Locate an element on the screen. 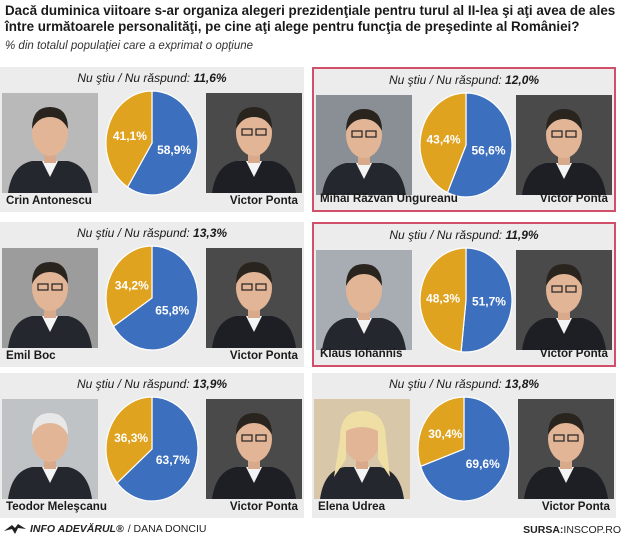 This screenshot has height=542, width=627. challenger-name: Mihai Răzvan Ungureanu is located at coordinates (389, 198).